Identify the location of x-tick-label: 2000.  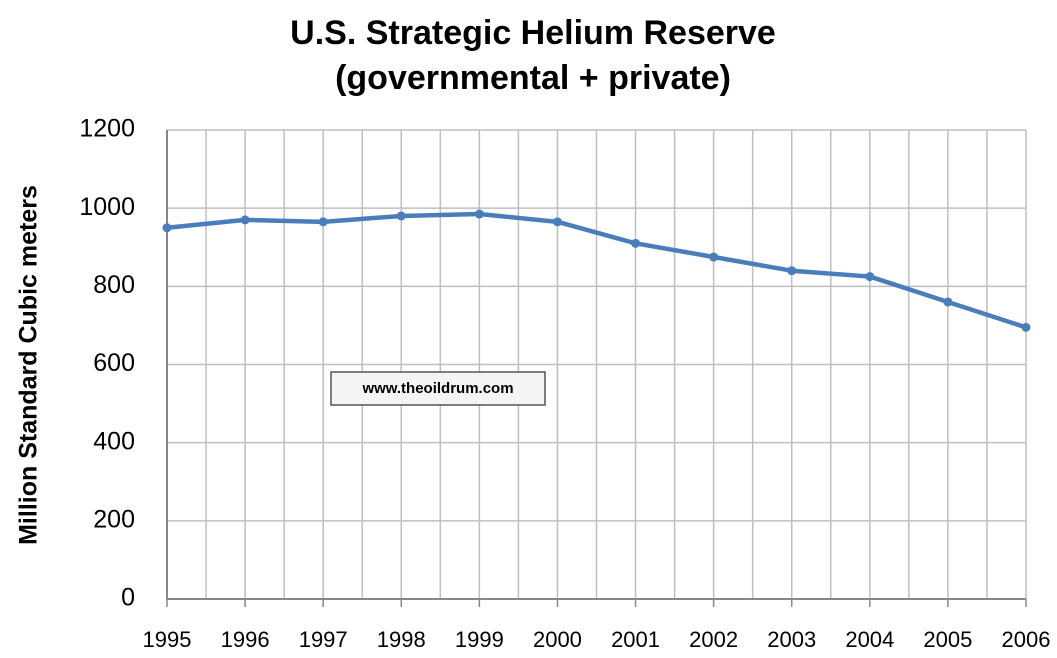
(557, 639).